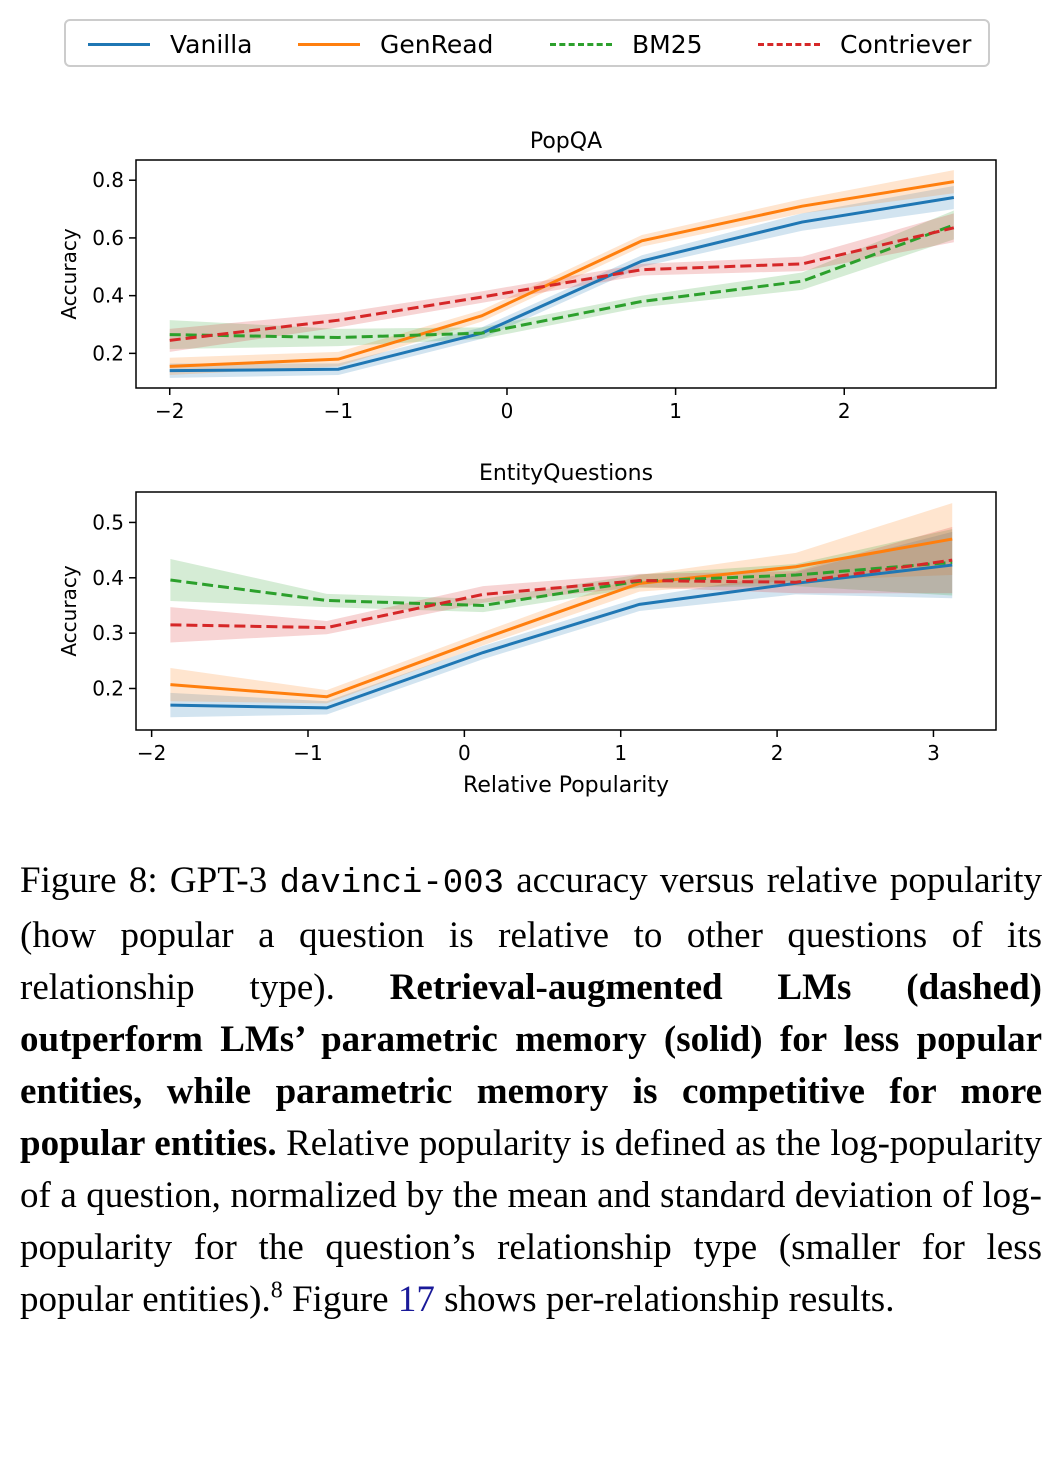 The width and height of the screenshot is (1063, 1480). I want to click on eq-band-contriever, so click(561, 584).